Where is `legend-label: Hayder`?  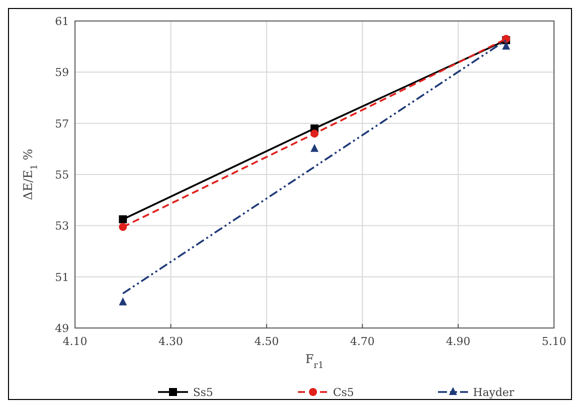 legend-label: Hayder is located at coordinates (494, 392).